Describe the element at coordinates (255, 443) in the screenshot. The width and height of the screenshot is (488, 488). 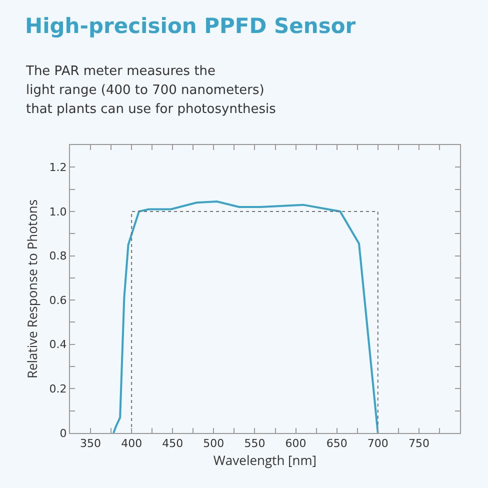
I see `x-tick-label: 550` at that location.